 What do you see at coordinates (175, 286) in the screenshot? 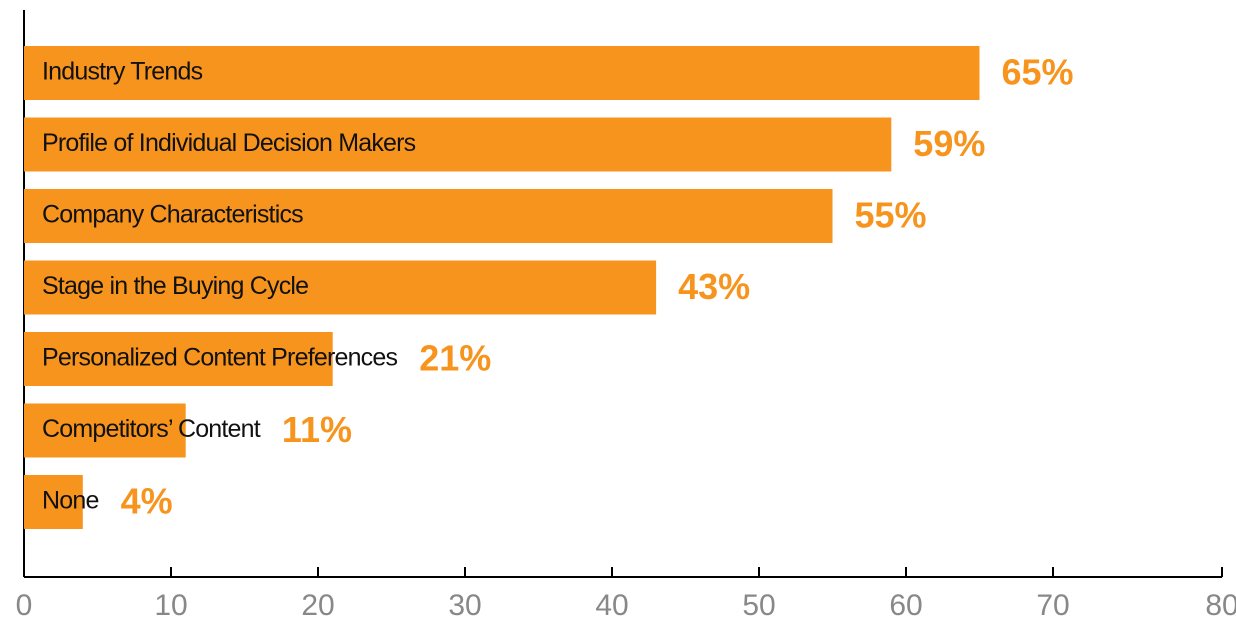
I see `category-label: Stage in the Buying Cycle` at bounding box center [175, 286].